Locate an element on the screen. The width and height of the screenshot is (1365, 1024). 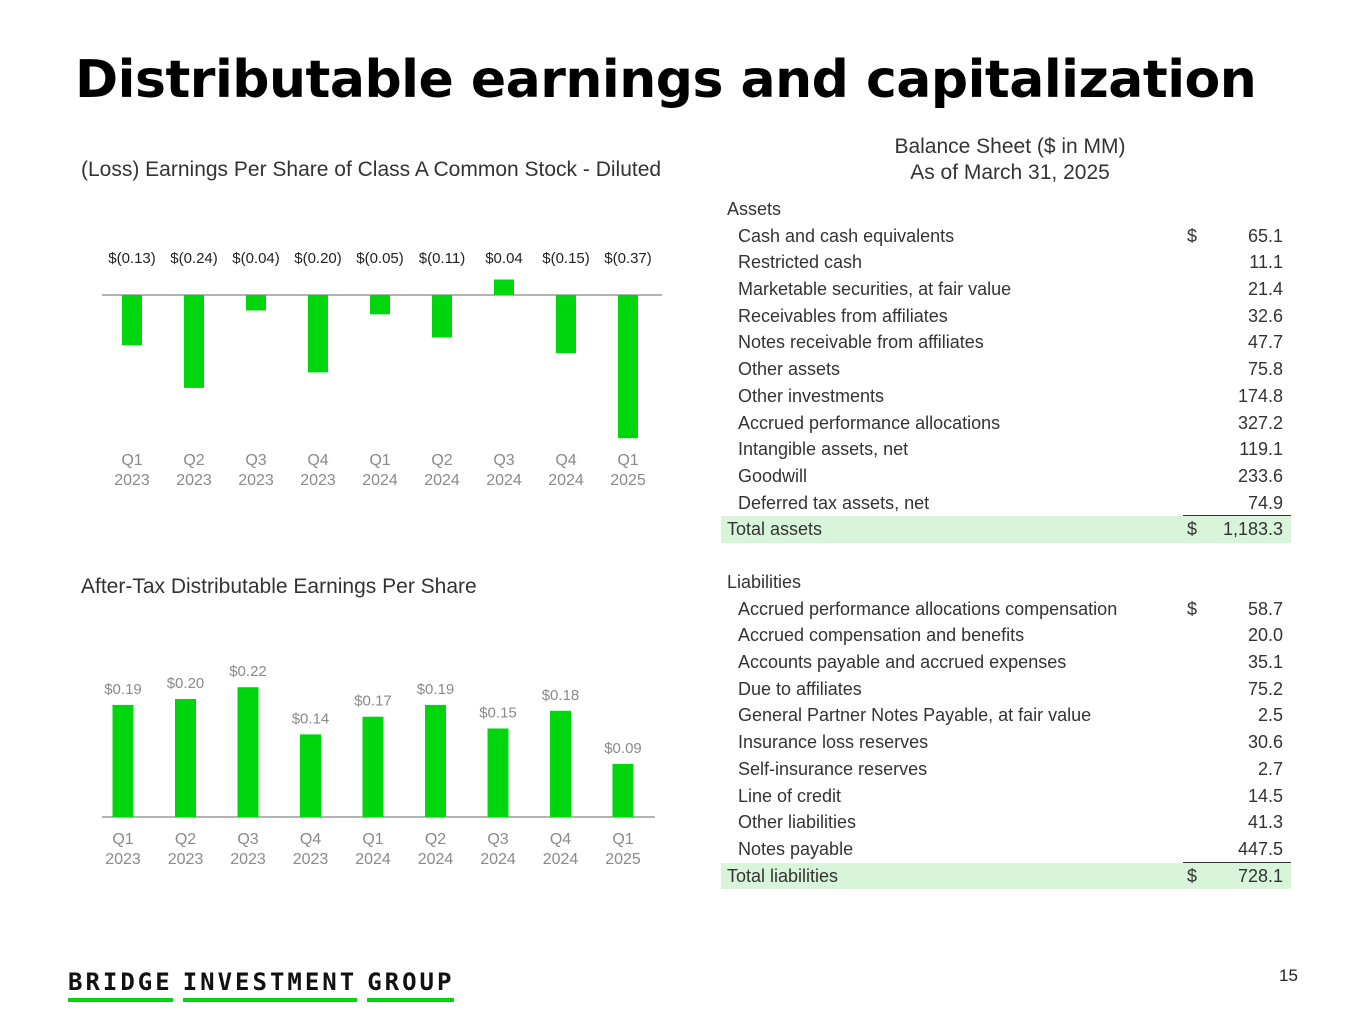
table-row: Goodwill 233.6 is located at coordinates (1006, 476).